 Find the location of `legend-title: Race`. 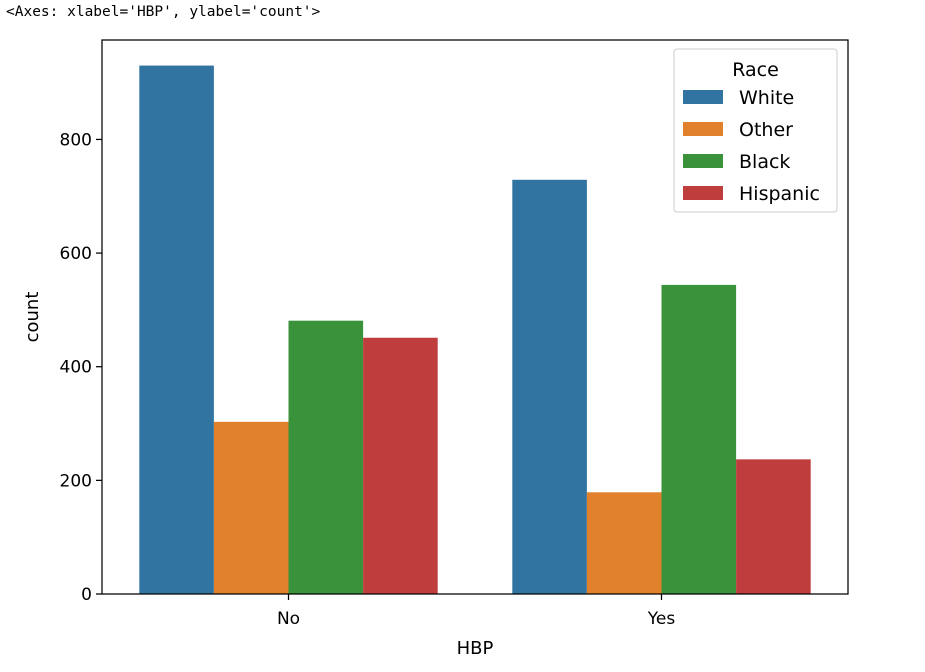

legend-title: Race is located at coordinates (755, 70).